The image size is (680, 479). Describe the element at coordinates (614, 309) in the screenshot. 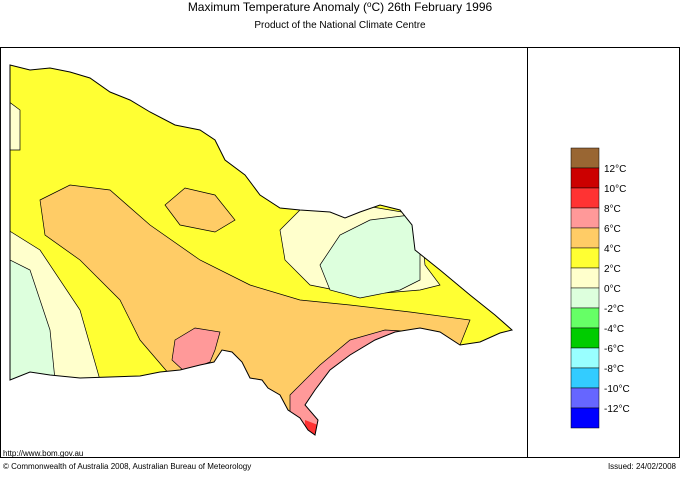

I see `legend-label: -2°C` at that location.